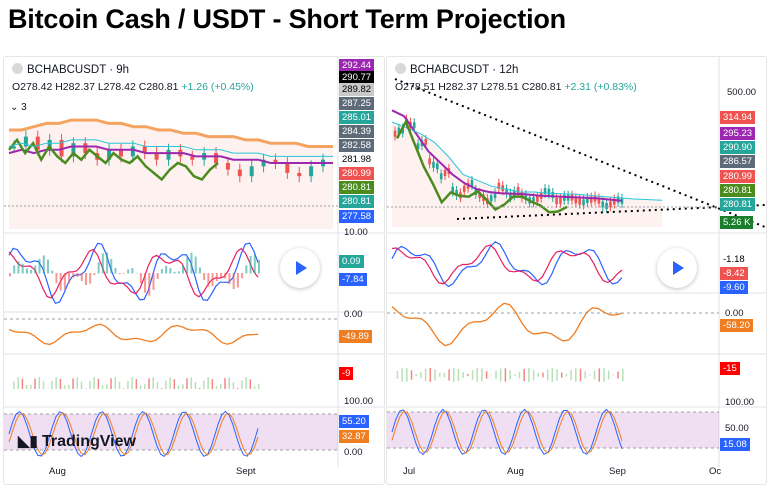 The height and width of the screenshot is (485, 768). I want to click on play-button-right, so click(677, 268).